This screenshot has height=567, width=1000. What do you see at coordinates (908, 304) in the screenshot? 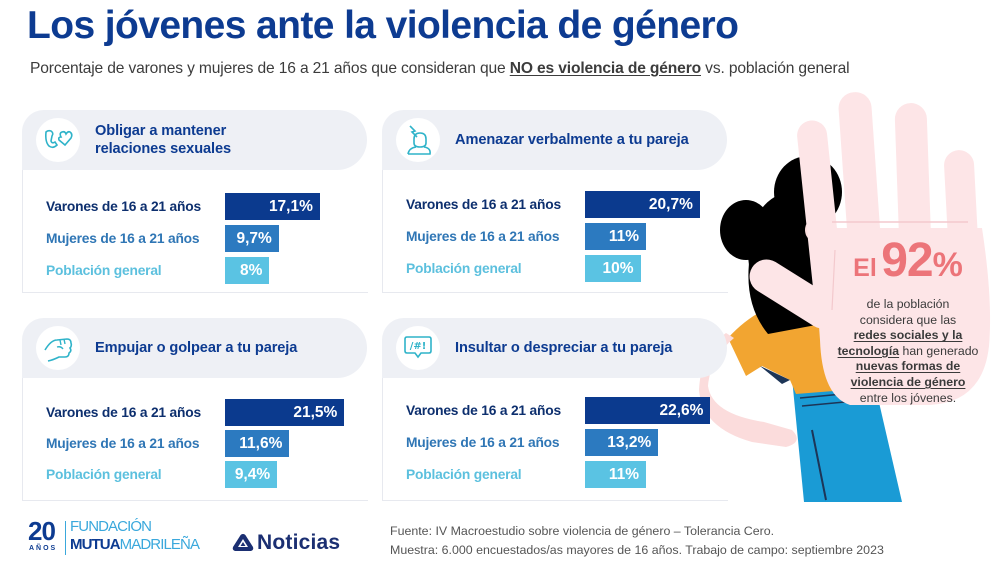
I see `callout-line: de la población` at bounding box center [908, 304].